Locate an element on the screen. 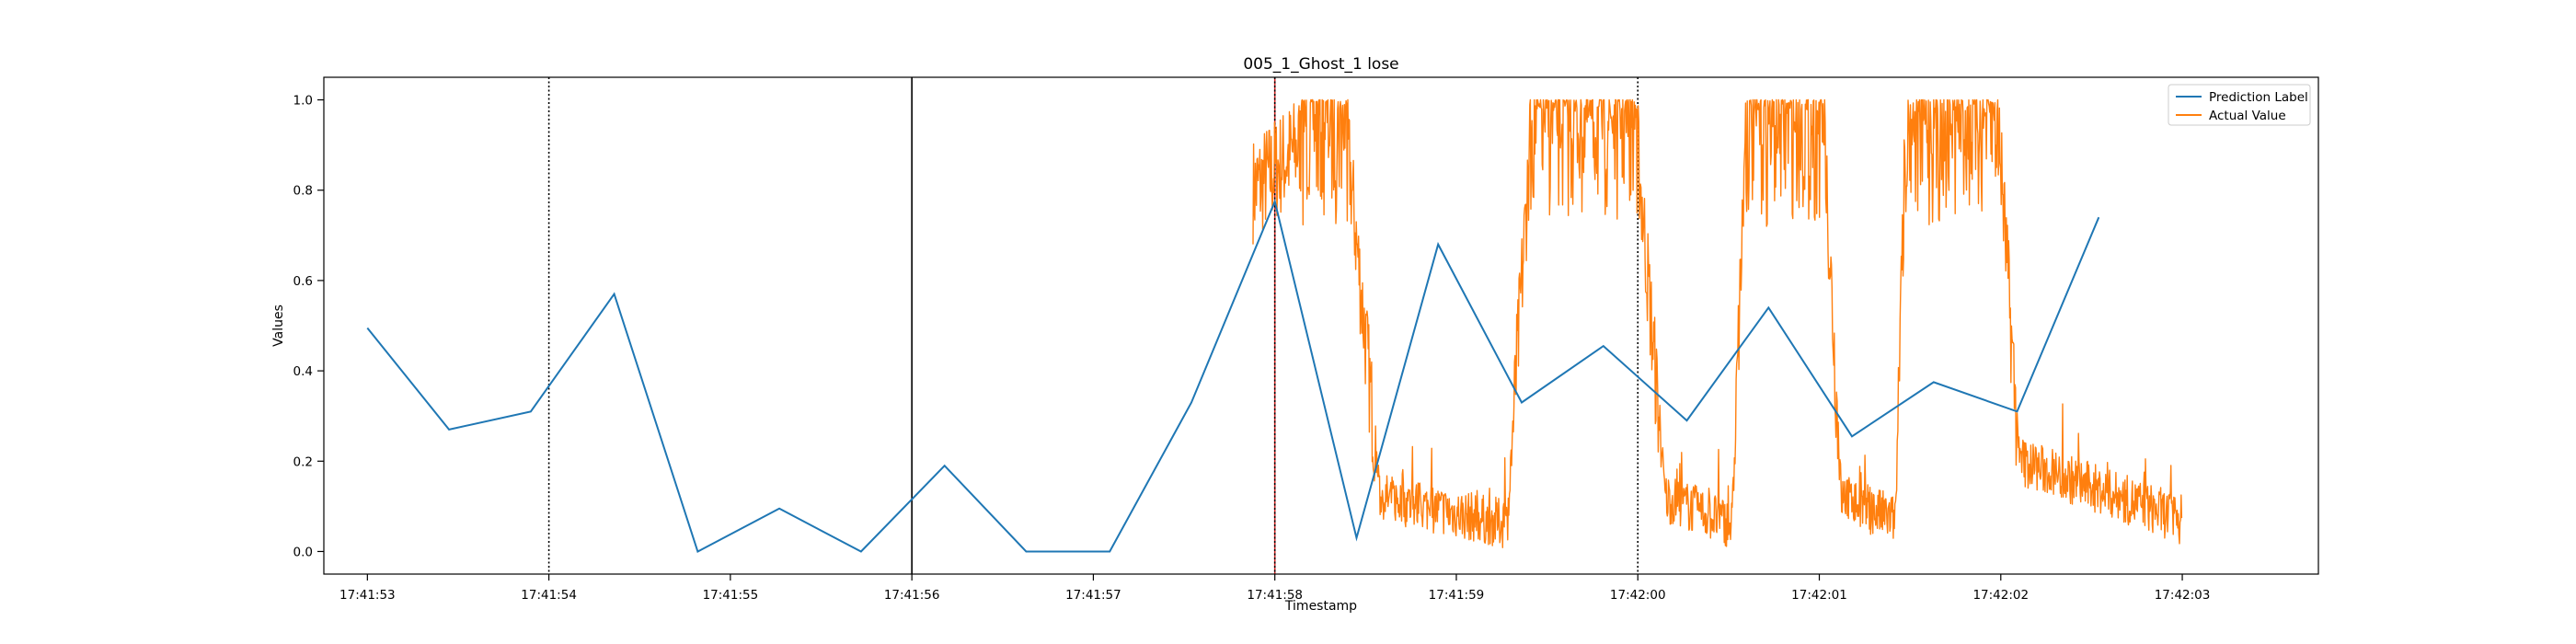 Image resolution: width=2576 pixels, height=644 pixels. x-tick-label: 17:42:00 is located at coordinates (1638, 595).